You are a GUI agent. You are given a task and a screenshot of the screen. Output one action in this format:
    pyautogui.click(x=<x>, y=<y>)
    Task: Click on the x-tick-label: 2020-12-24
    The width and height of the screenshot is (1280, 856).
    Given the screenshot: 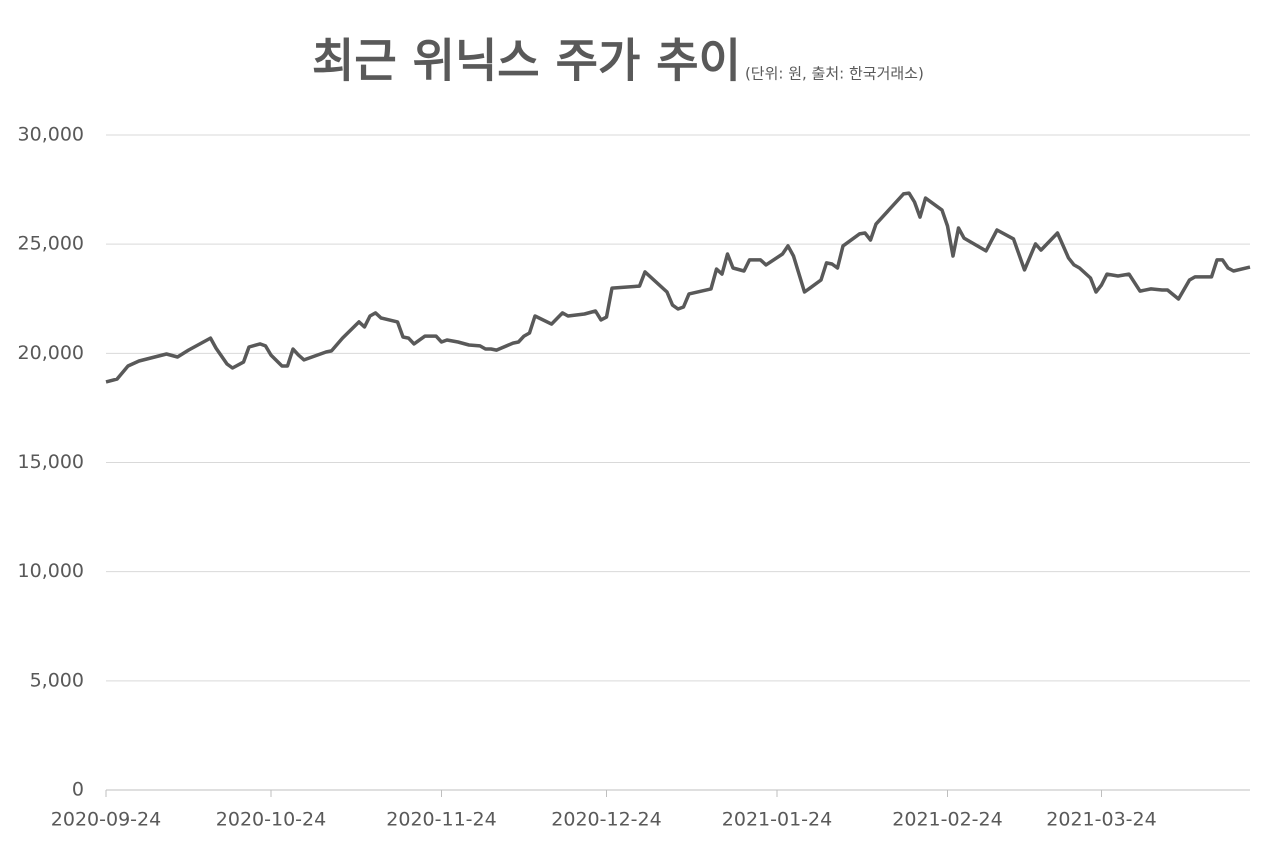 What is the action you would take?
    pyautogui.click(x=606, y=820)
    